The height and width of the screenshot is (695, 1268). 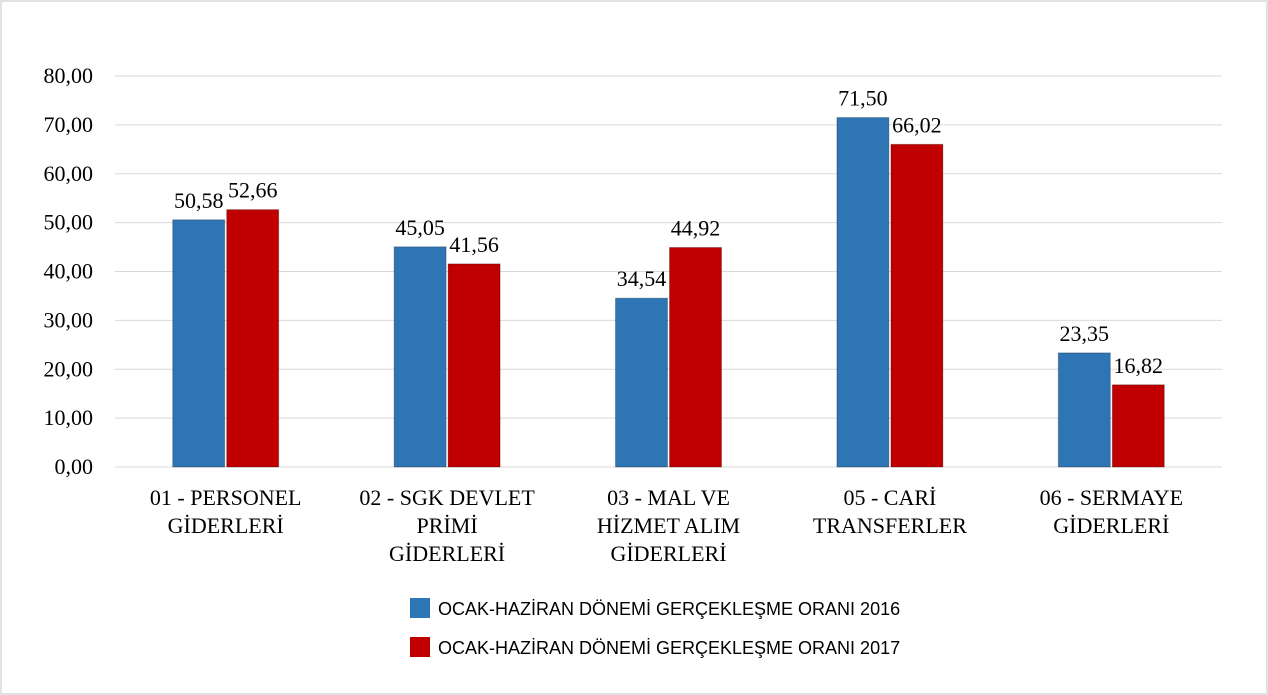 I want to click on y-tick-label: 50,00, so click(x=69, y=222).